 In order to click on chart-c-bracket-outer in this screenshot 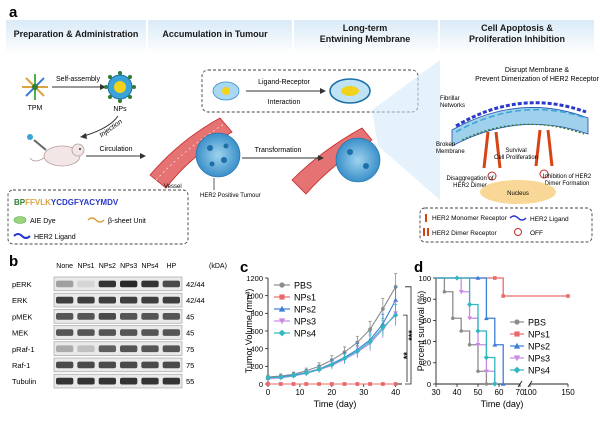, I will do `click(408, 335)`.